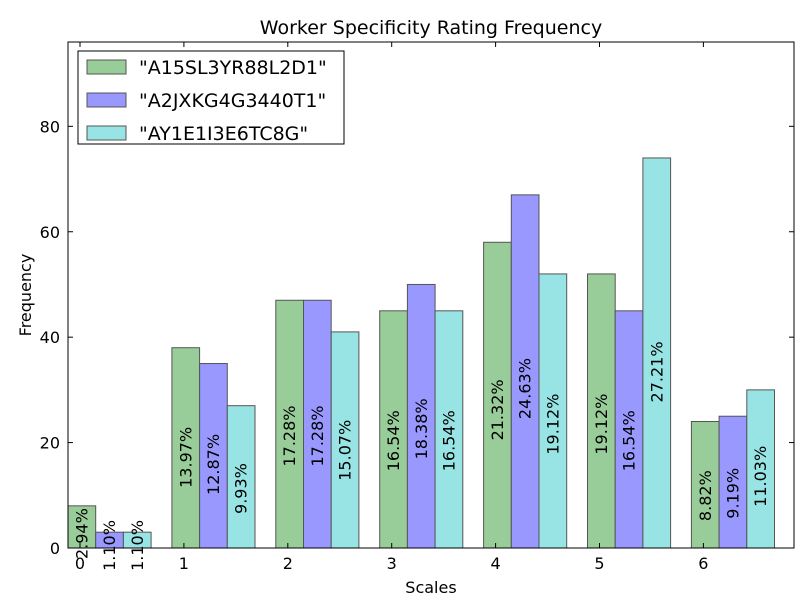 The width and height of the screenshot is (812, 612). I want to click on x-axis-label: Scales, so click(430, 587).